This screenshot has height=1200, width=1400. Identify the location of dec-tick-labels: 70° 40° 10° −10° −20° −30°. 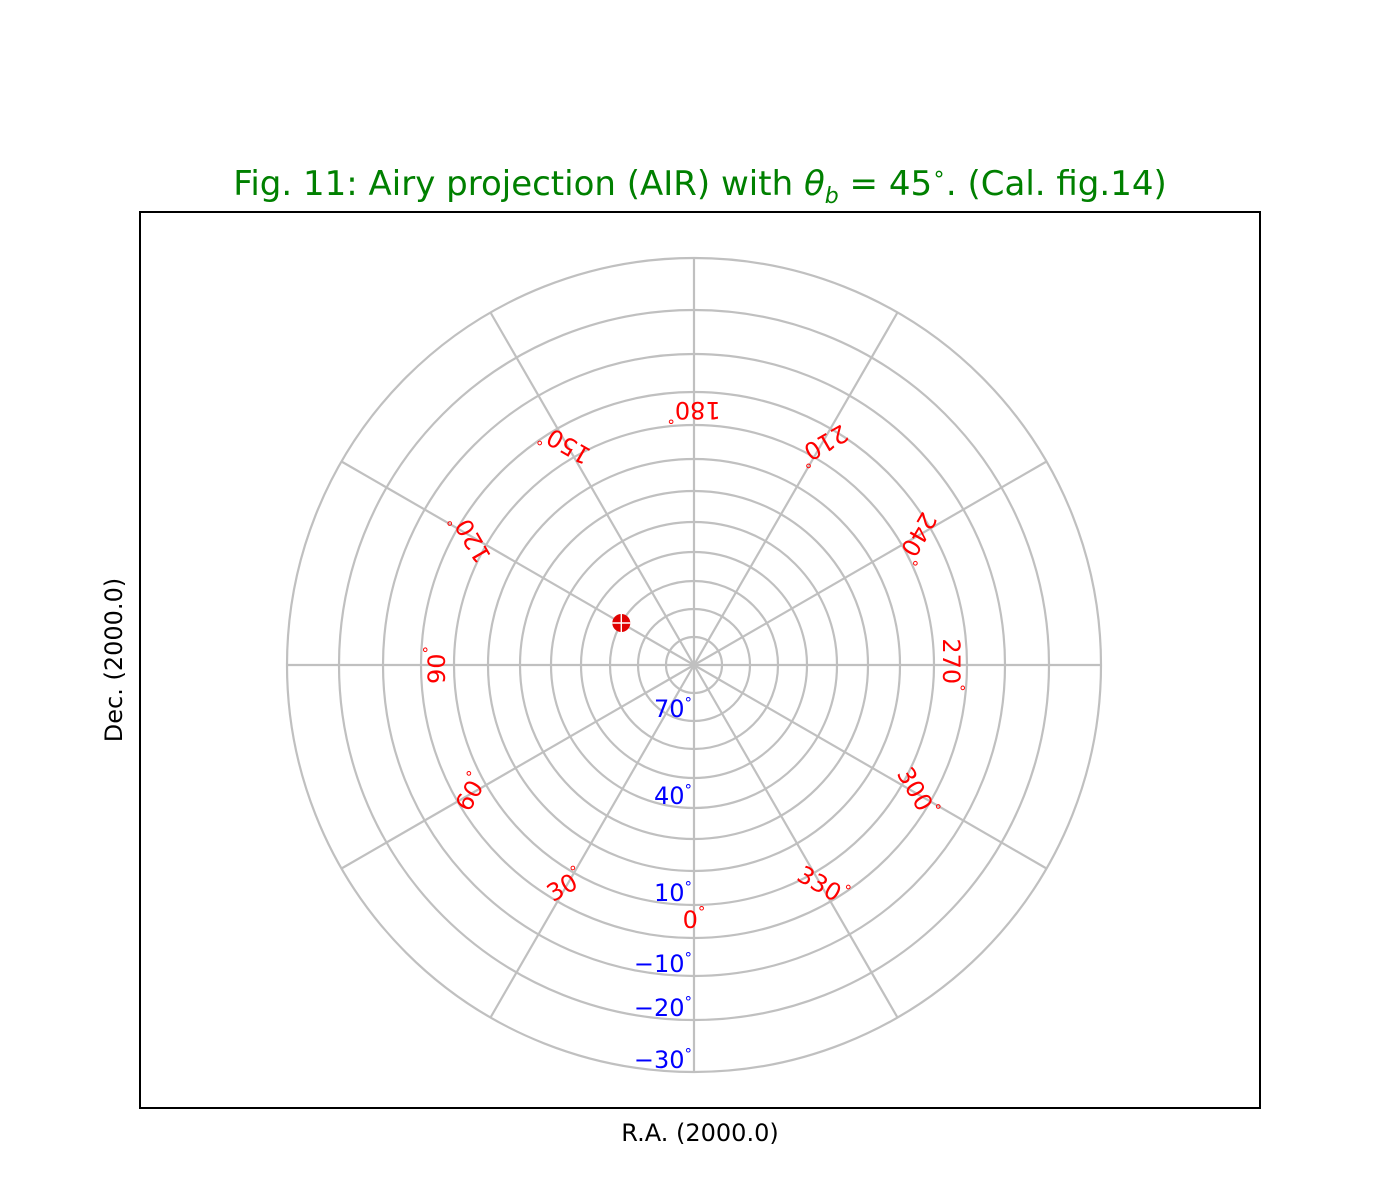
(663, 884).